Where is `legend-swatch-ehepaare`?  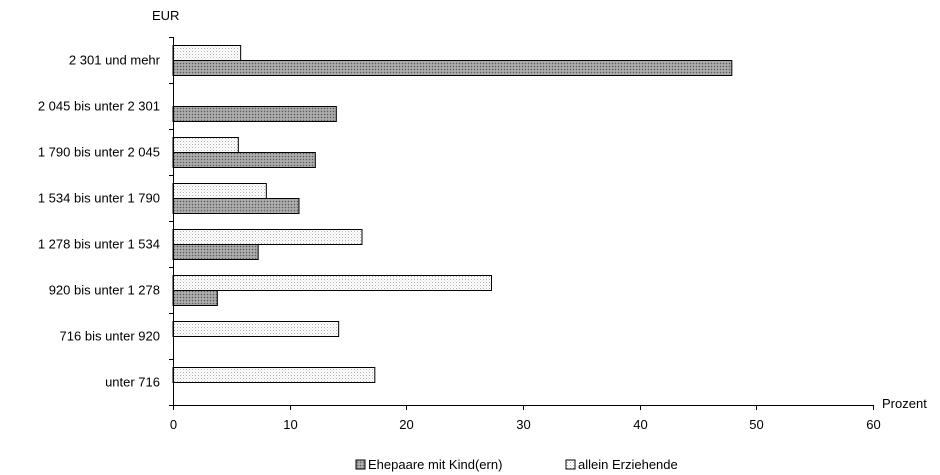
legend-swatch-ehepaare is located at coordinates (360, 464).